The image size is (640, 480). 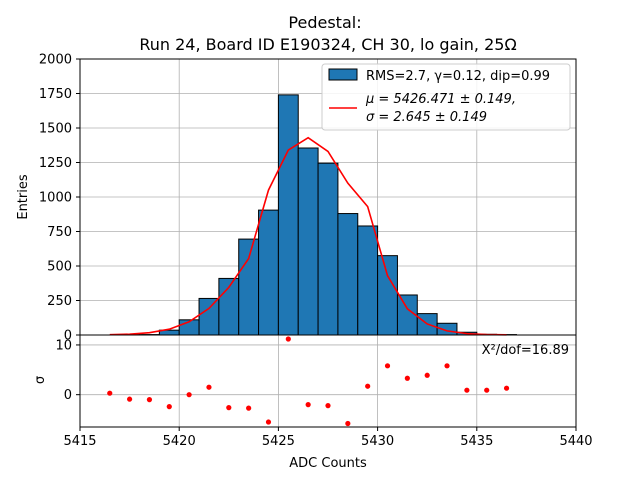 I want to click on legend-label-histogram: RMS=2.7, γ=0.12, dip=0.99, so click(x=458, y=76).